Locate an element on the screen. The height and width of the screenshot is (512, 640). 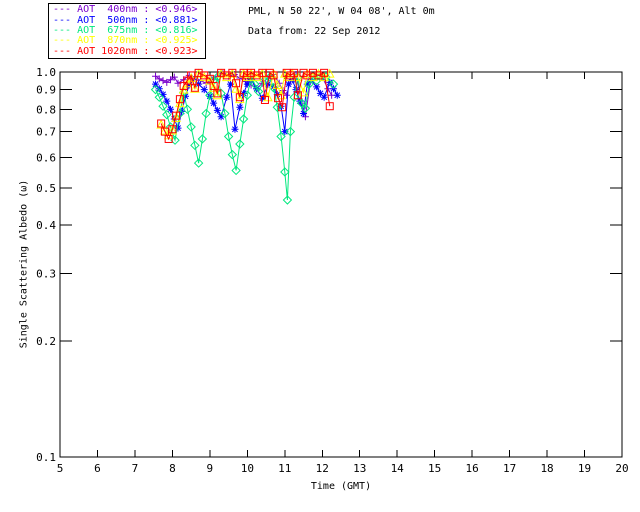
y-tick-label: 0.3 is located at coordinates (46, 273).